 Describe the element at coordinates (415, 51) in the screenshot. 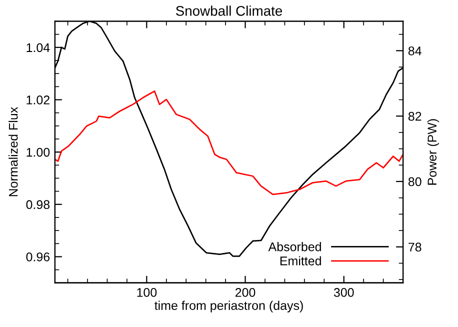

I see `y2-tick-label: 84` at that location.